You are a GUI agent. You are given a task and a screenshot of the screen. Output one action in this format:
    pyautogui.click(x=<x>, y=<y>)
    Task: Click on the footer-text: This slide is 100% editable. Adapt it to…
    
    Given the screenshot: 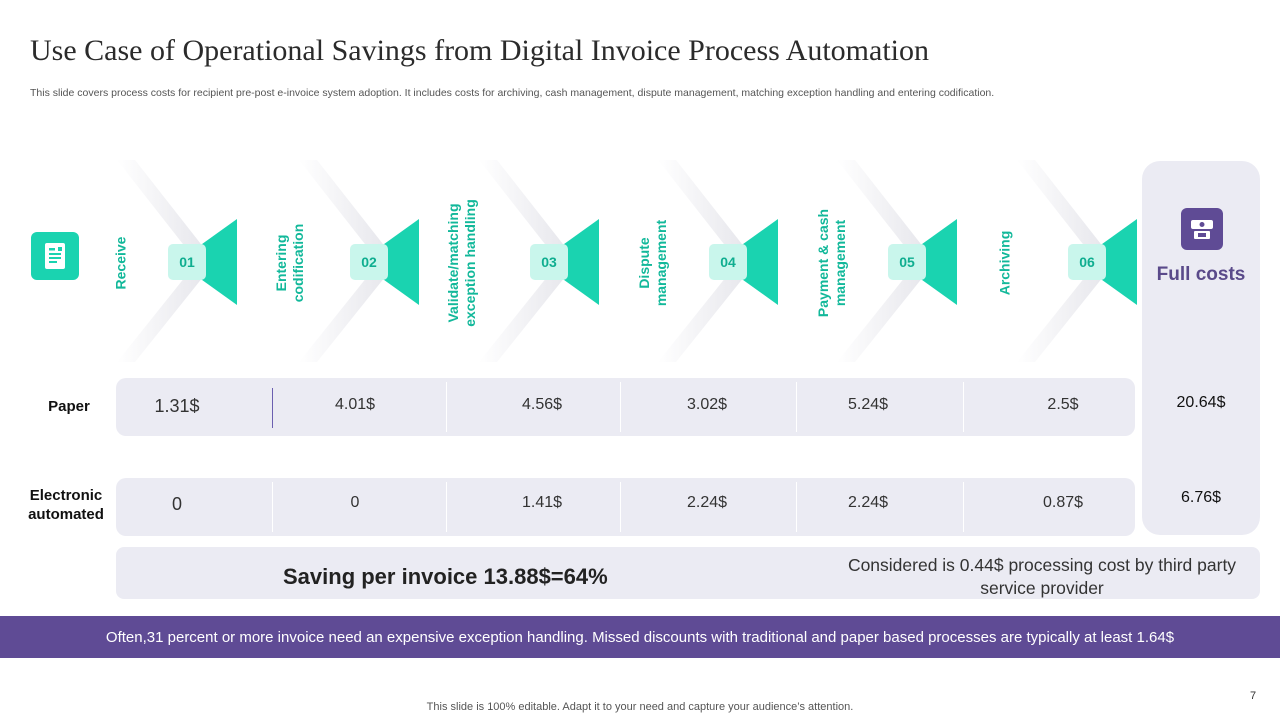 What is the action you would take?
    pyautogui.click(x=640, y=707)
    